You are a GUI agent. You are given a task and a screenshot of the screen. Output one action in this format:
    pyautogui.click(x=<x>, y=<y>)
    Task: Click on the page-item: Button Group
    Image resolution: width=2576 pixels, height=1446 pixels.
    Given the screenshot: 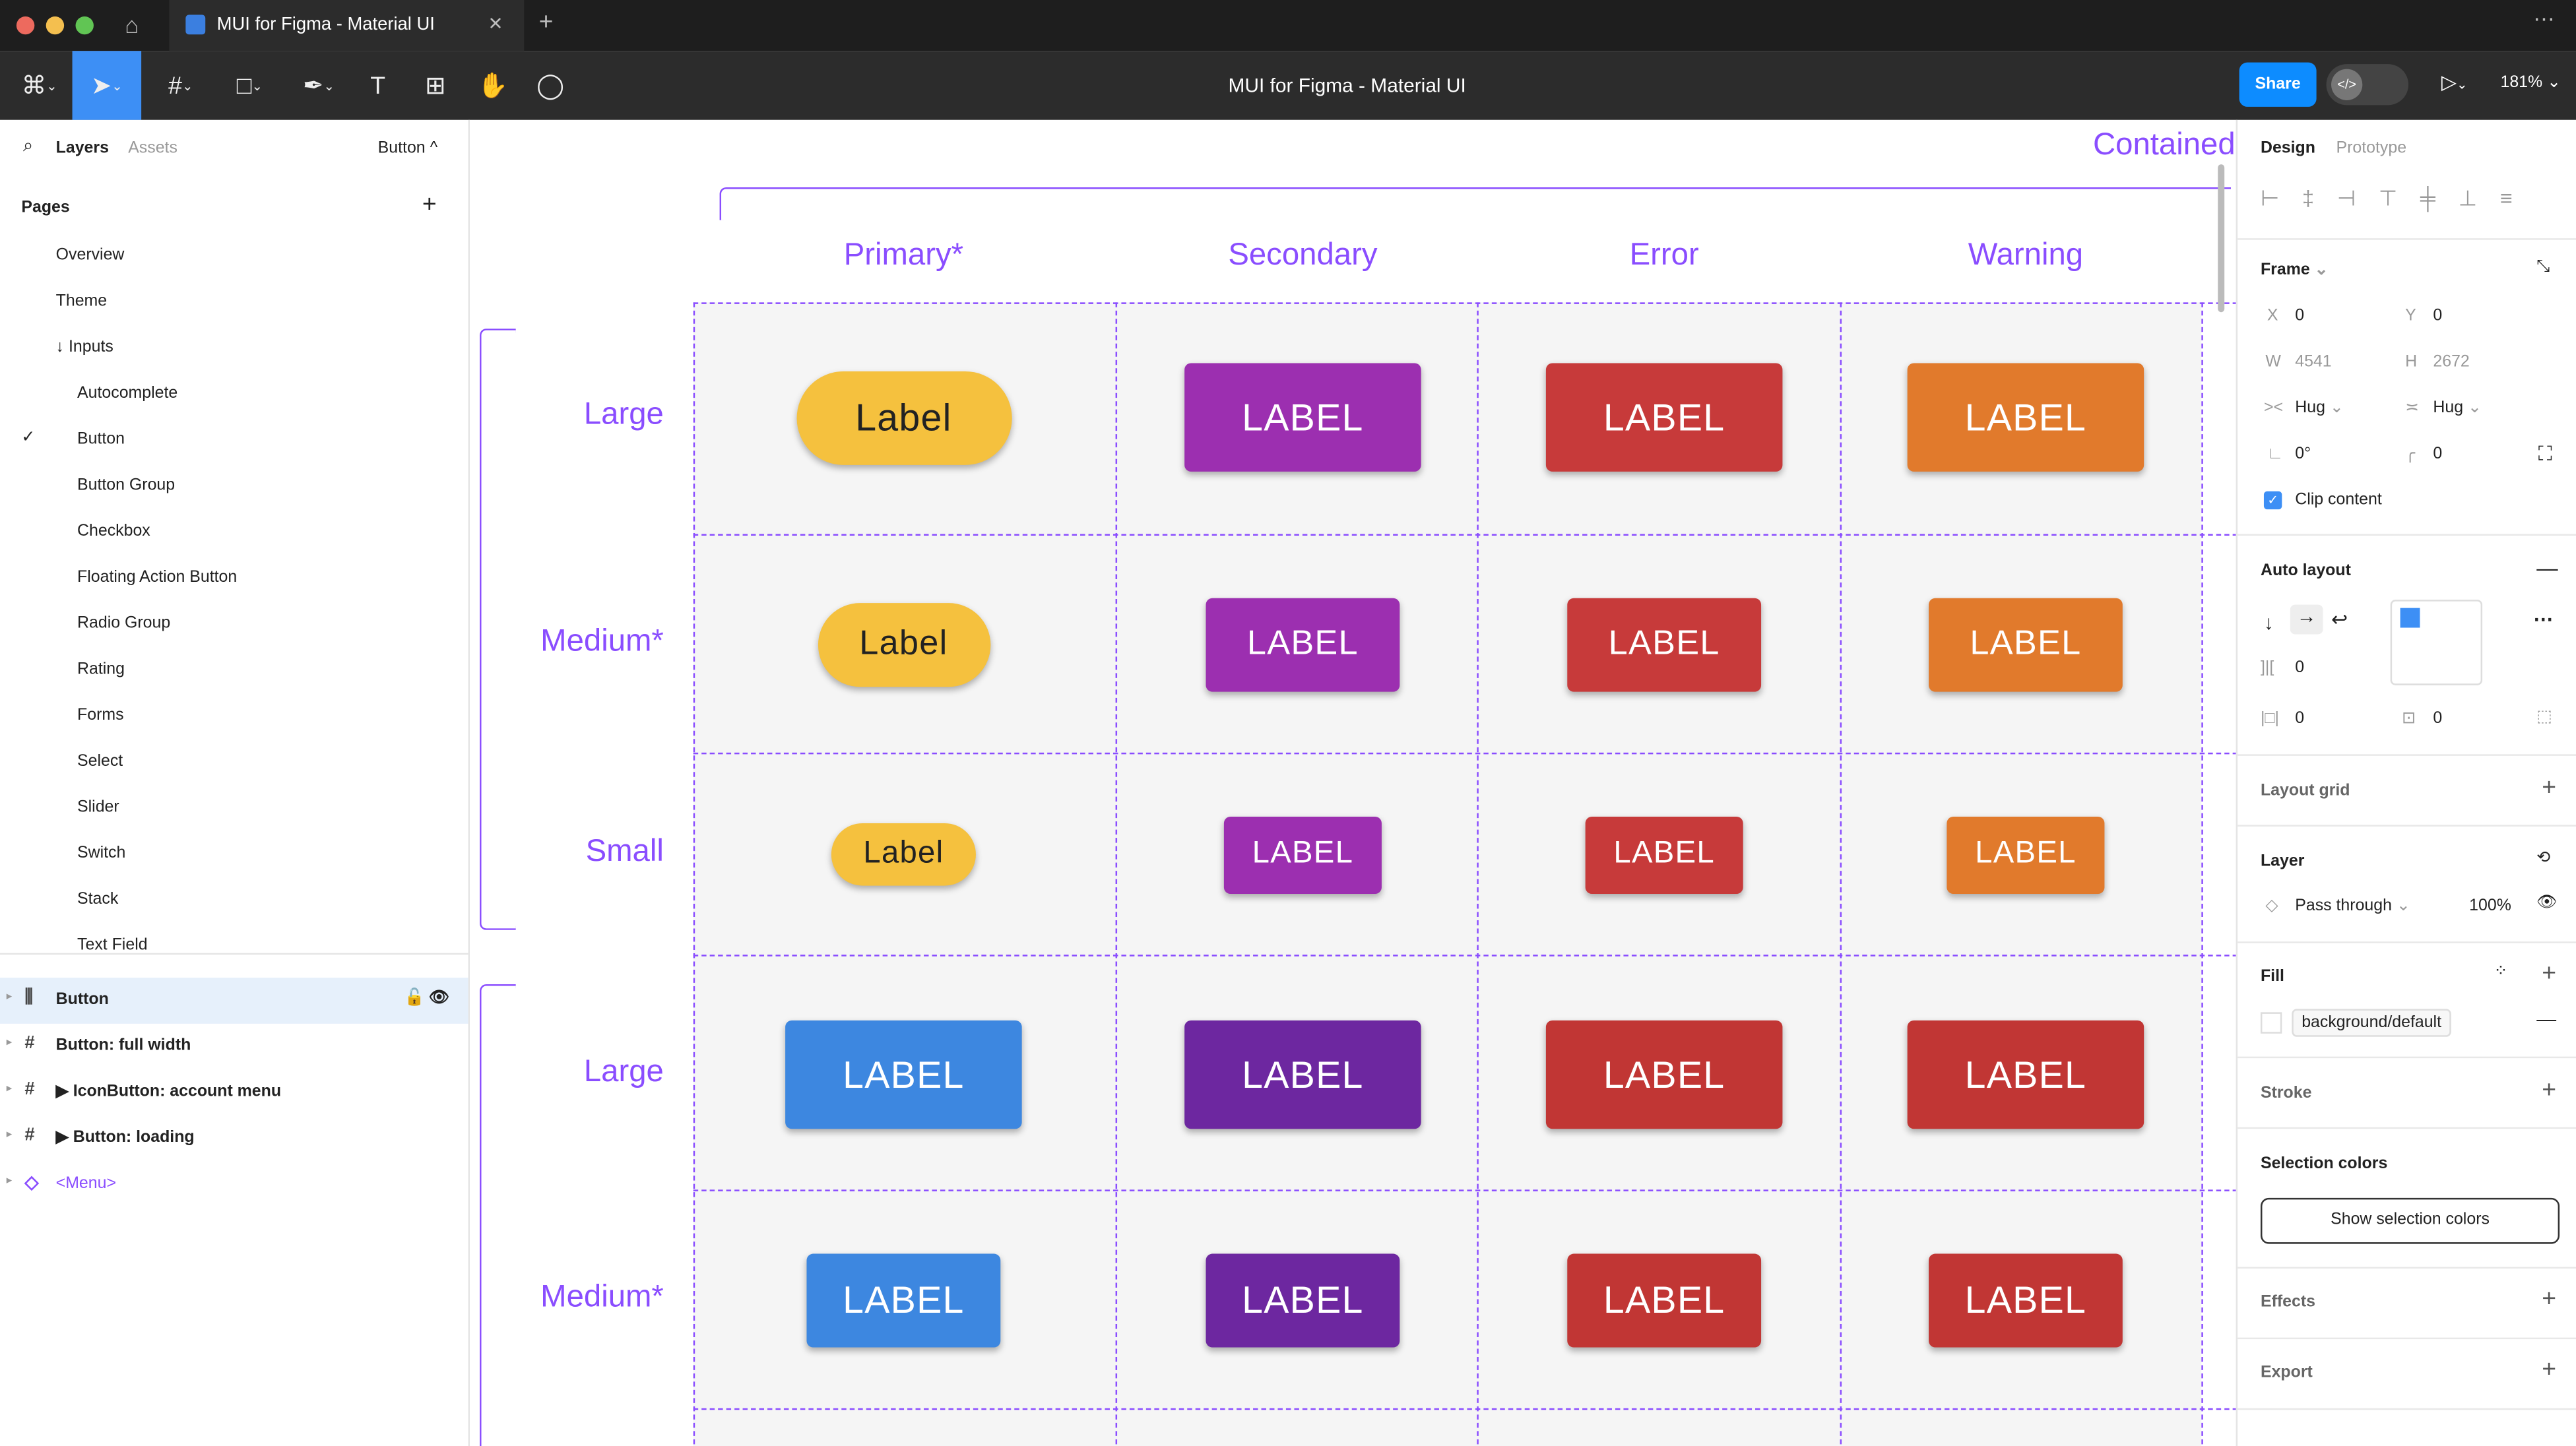 What is the action you would take?
    pyautogui.click(x=234, y=488)
    